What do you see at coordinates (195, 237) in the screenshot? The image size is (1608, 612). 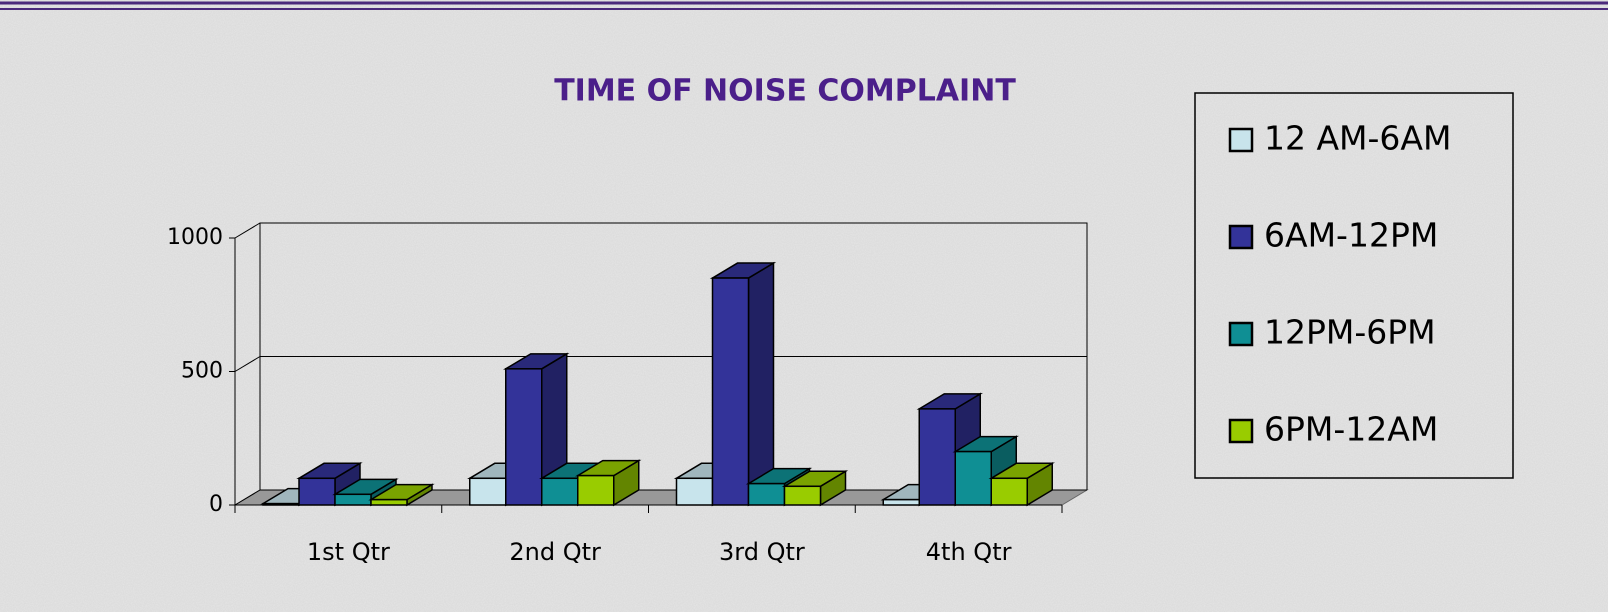 I see `y-tick-label: 1000` at bounding box center [195, 237].